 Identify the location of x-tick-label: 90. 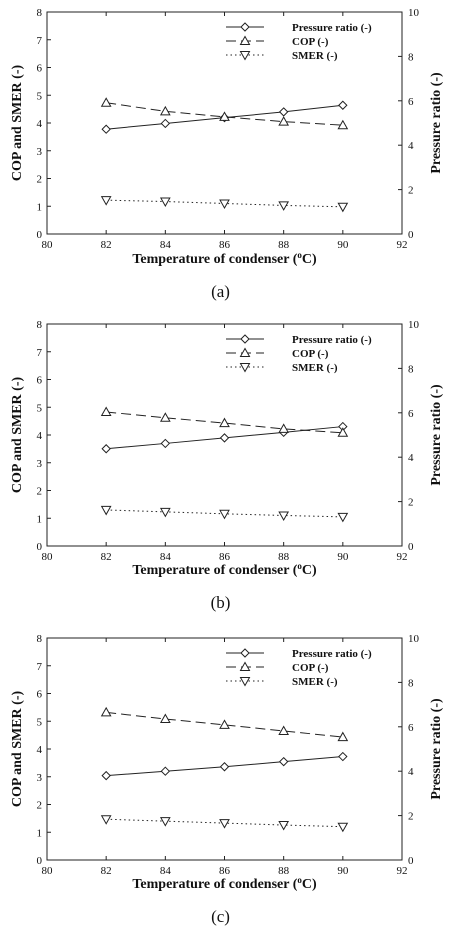
(343, 557).